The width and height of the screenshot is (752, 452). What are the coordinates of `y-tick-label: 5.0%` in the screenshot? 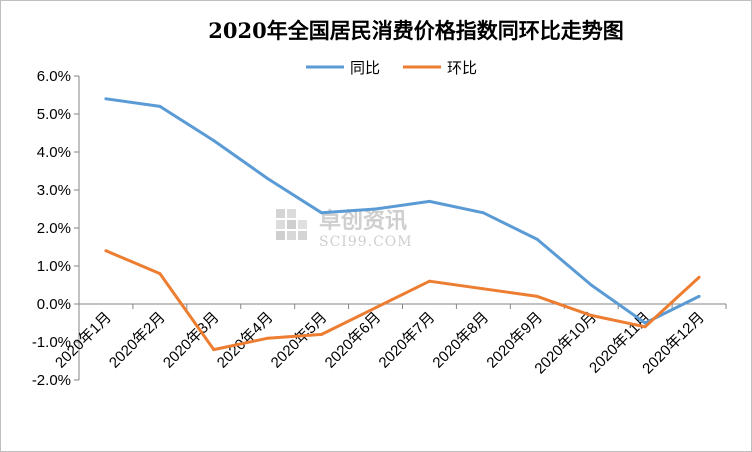 It's located at (54, 114).